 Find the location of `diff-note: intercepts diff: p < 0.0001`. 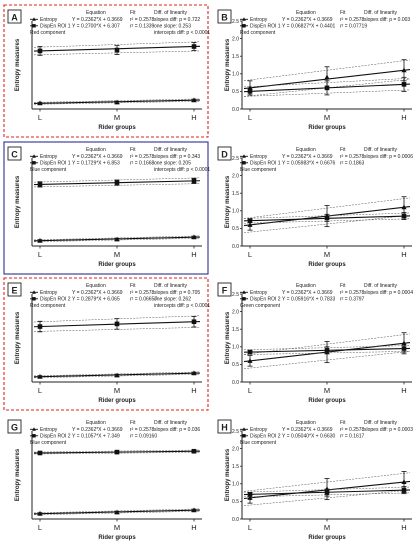

diff-note: intercepts diff: p < 0.0001 is located at coordinates (182, 33).